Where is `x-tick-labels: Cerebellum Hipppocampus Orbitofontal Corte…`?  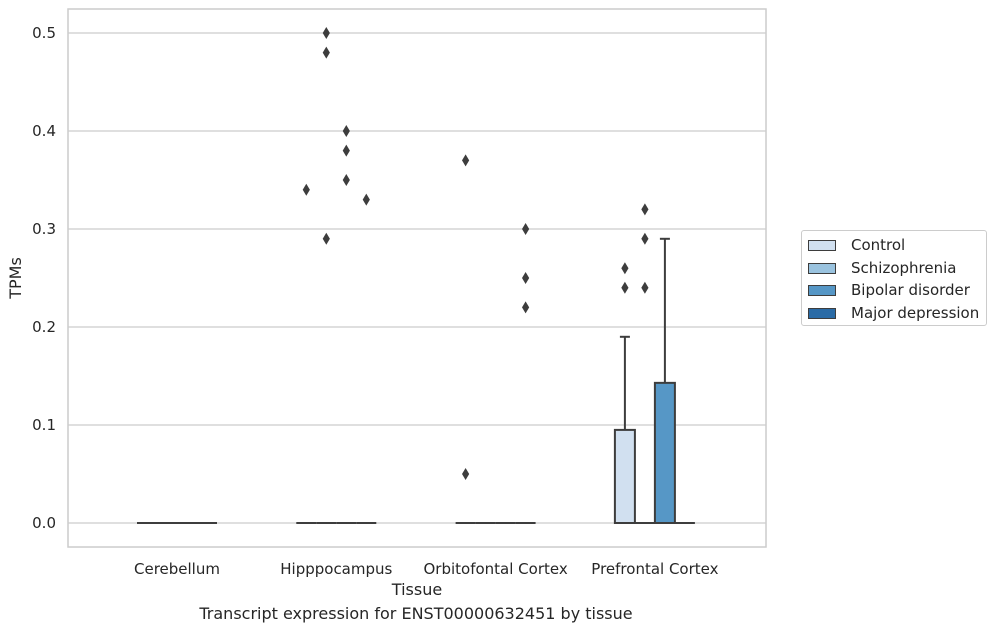 x-tick-labels: Cerebellum Hipppocampus Orbitofontal Corte… is located at coordinates (426, 569).